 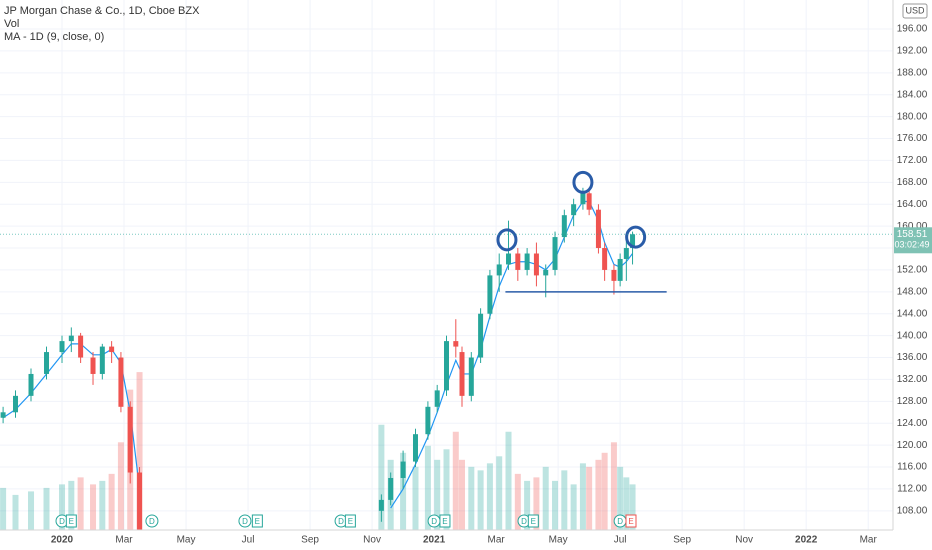 I want to click on y-tick-label: 172.00, so click(x=912, y=160).